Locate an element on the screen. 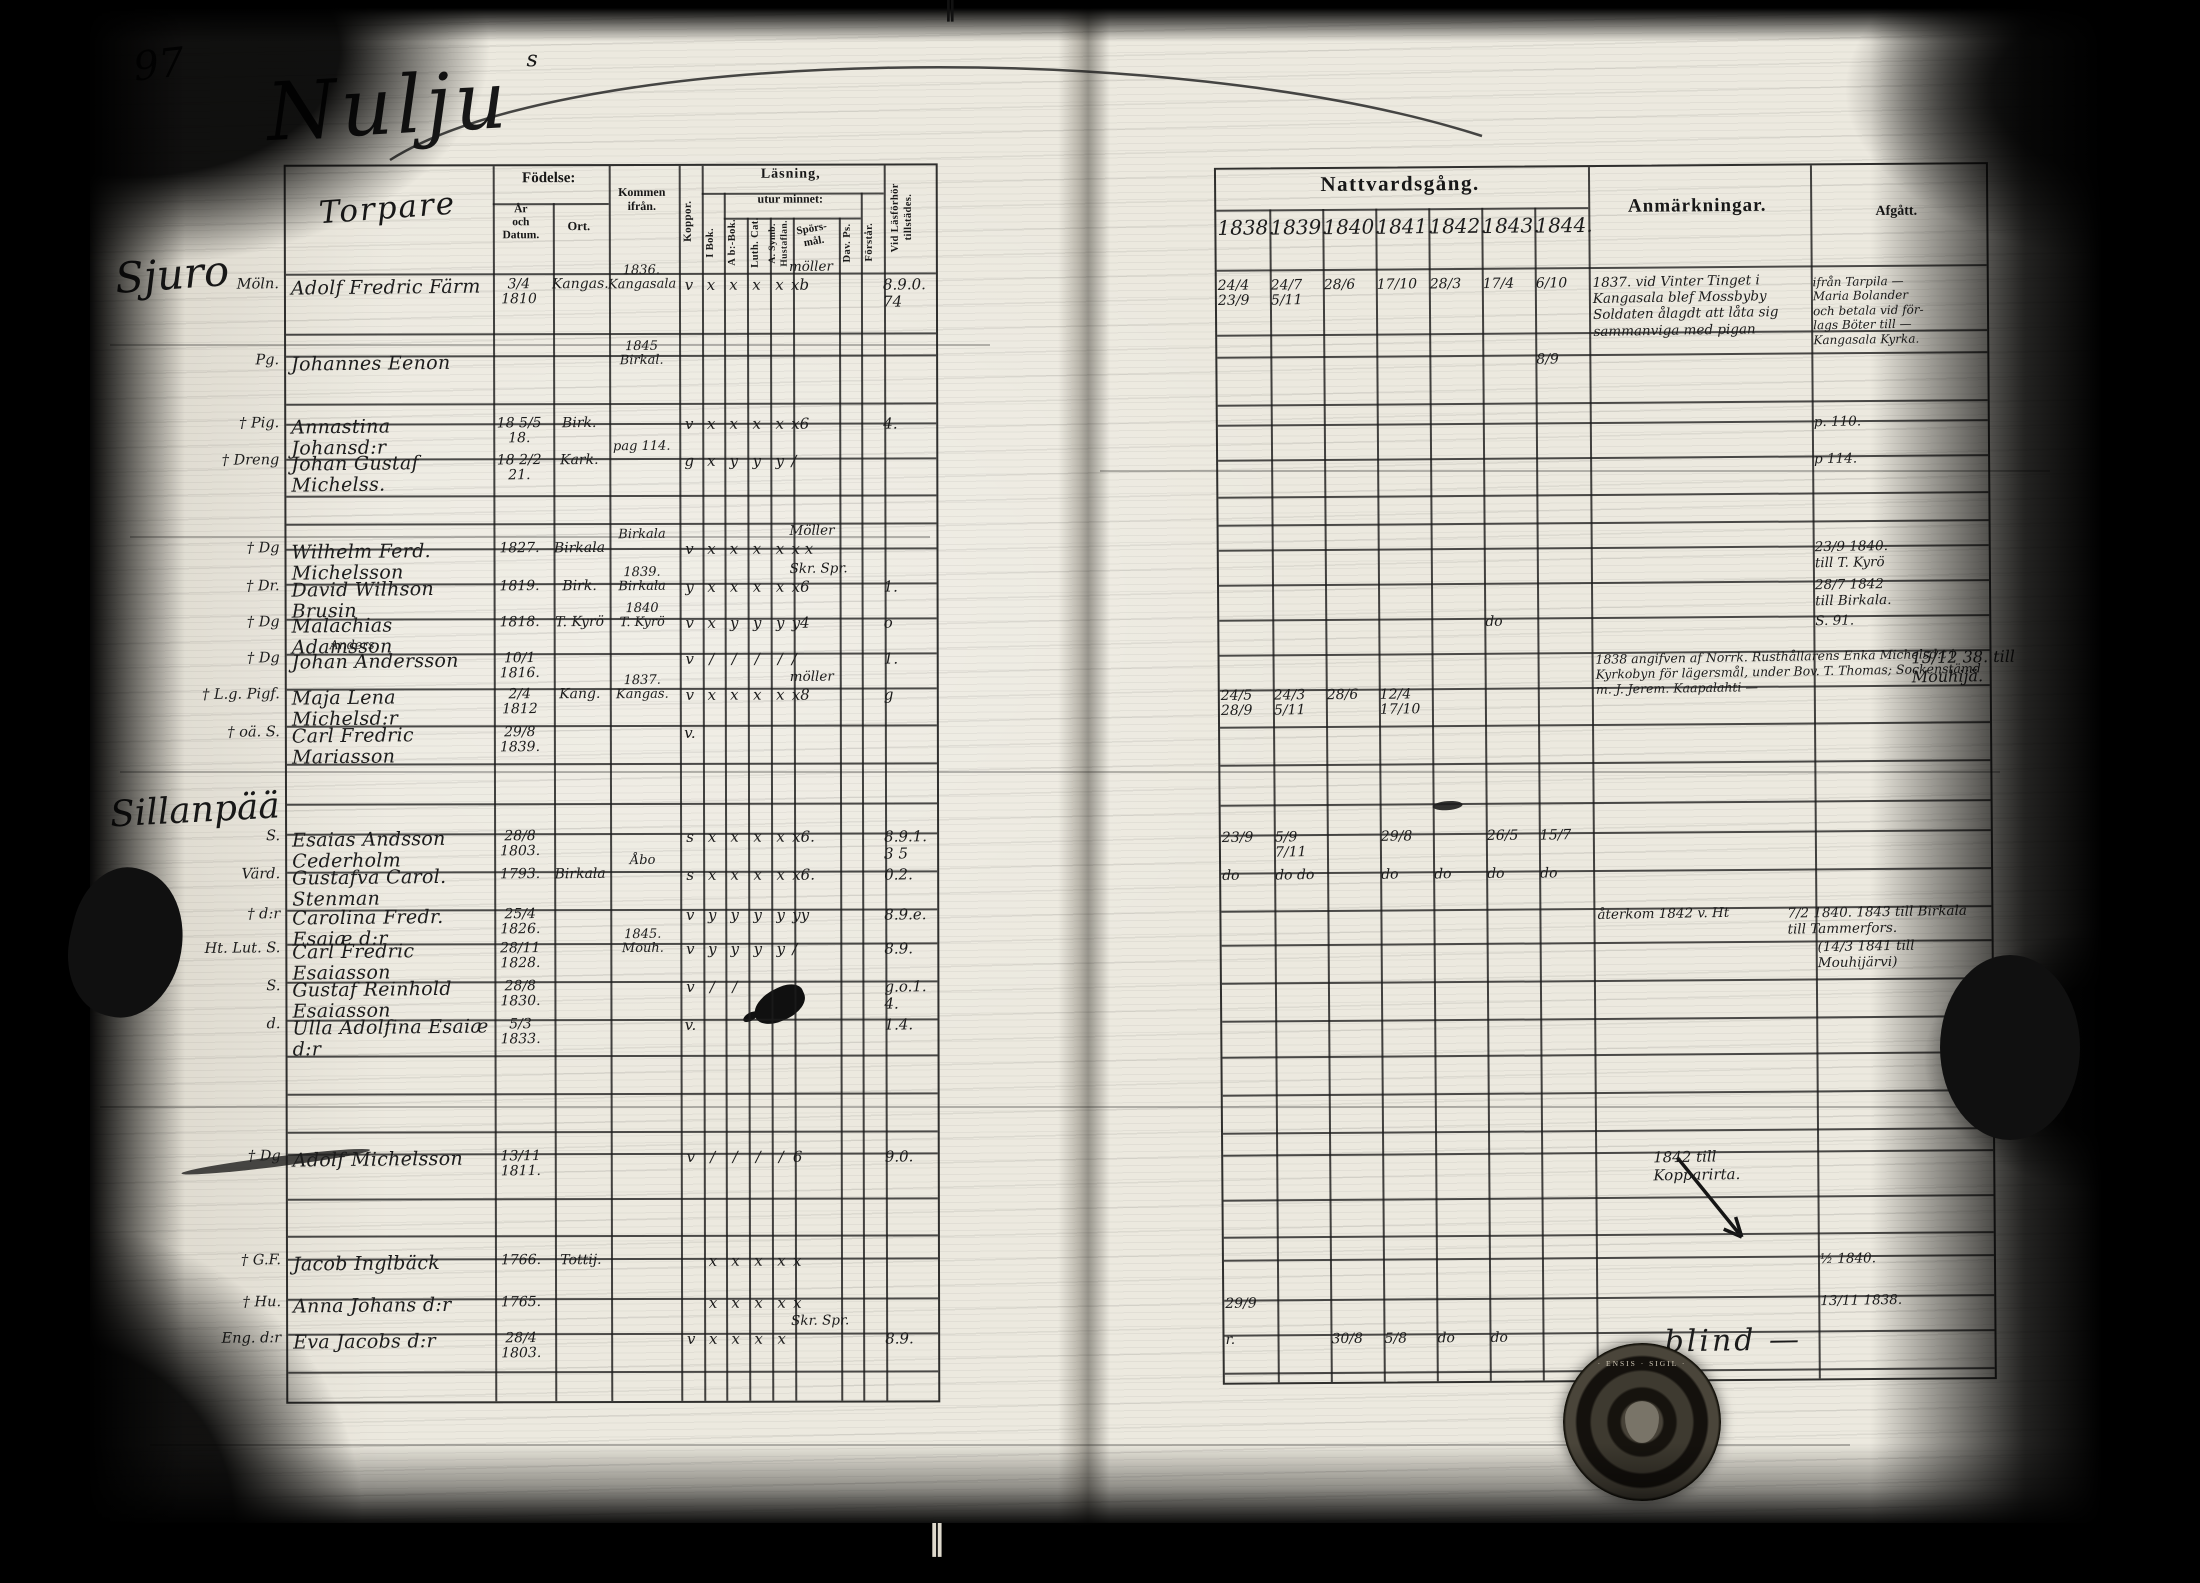 The image size is (2200, 1583). right-cell-y3: do is located at coordinates (1389, 874).